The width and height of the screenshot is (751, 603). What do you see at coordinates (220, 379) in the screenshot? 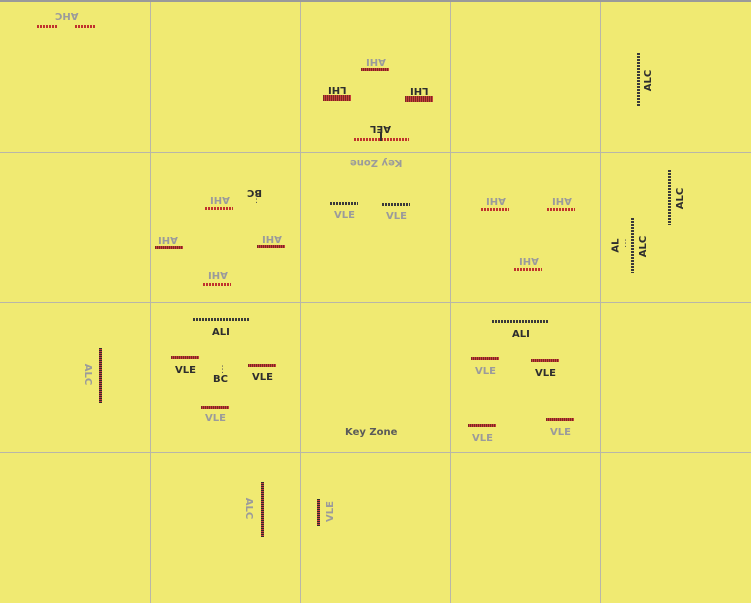
I see `label-bc: BC` at bounding box center [220, 379].